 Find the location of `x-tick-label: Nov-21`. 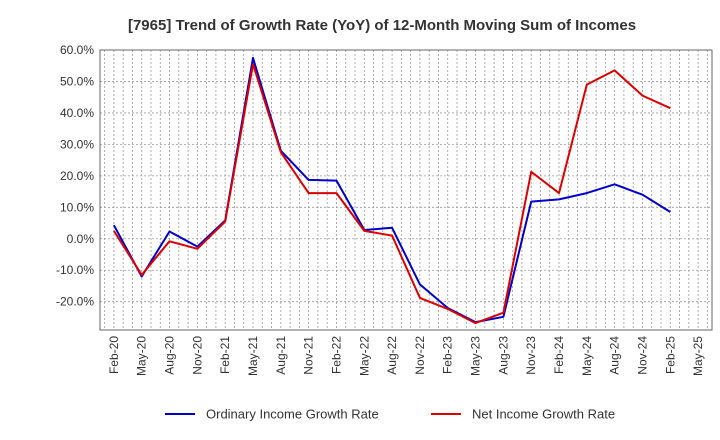

x-tick-label: Nov-21 is located at coordinates (309, 355).